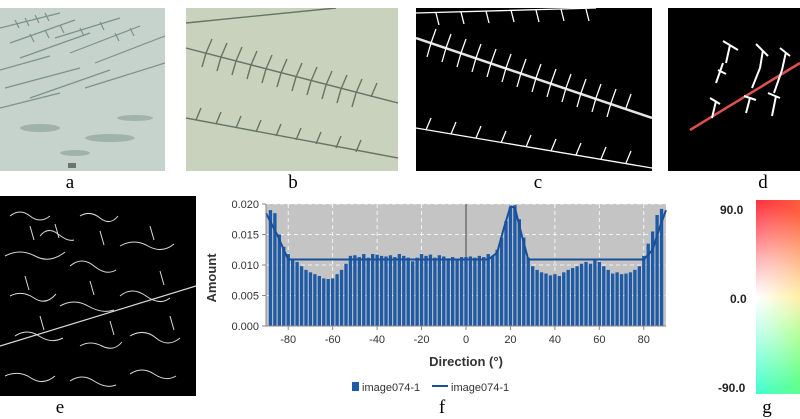  What do you see at coordinates (738, 299) in the screenshot?
I see `wheel-label-middle: 0.0` at bounding box center [738, 299].